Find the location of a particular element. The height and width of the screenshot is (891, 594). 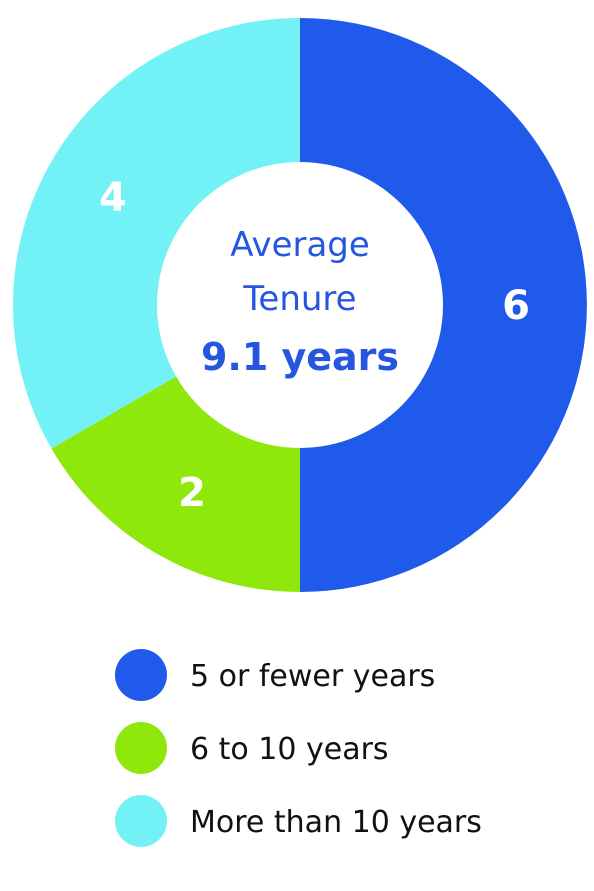

center-label-tenure: Tenure is located at coordinates (299, 299).